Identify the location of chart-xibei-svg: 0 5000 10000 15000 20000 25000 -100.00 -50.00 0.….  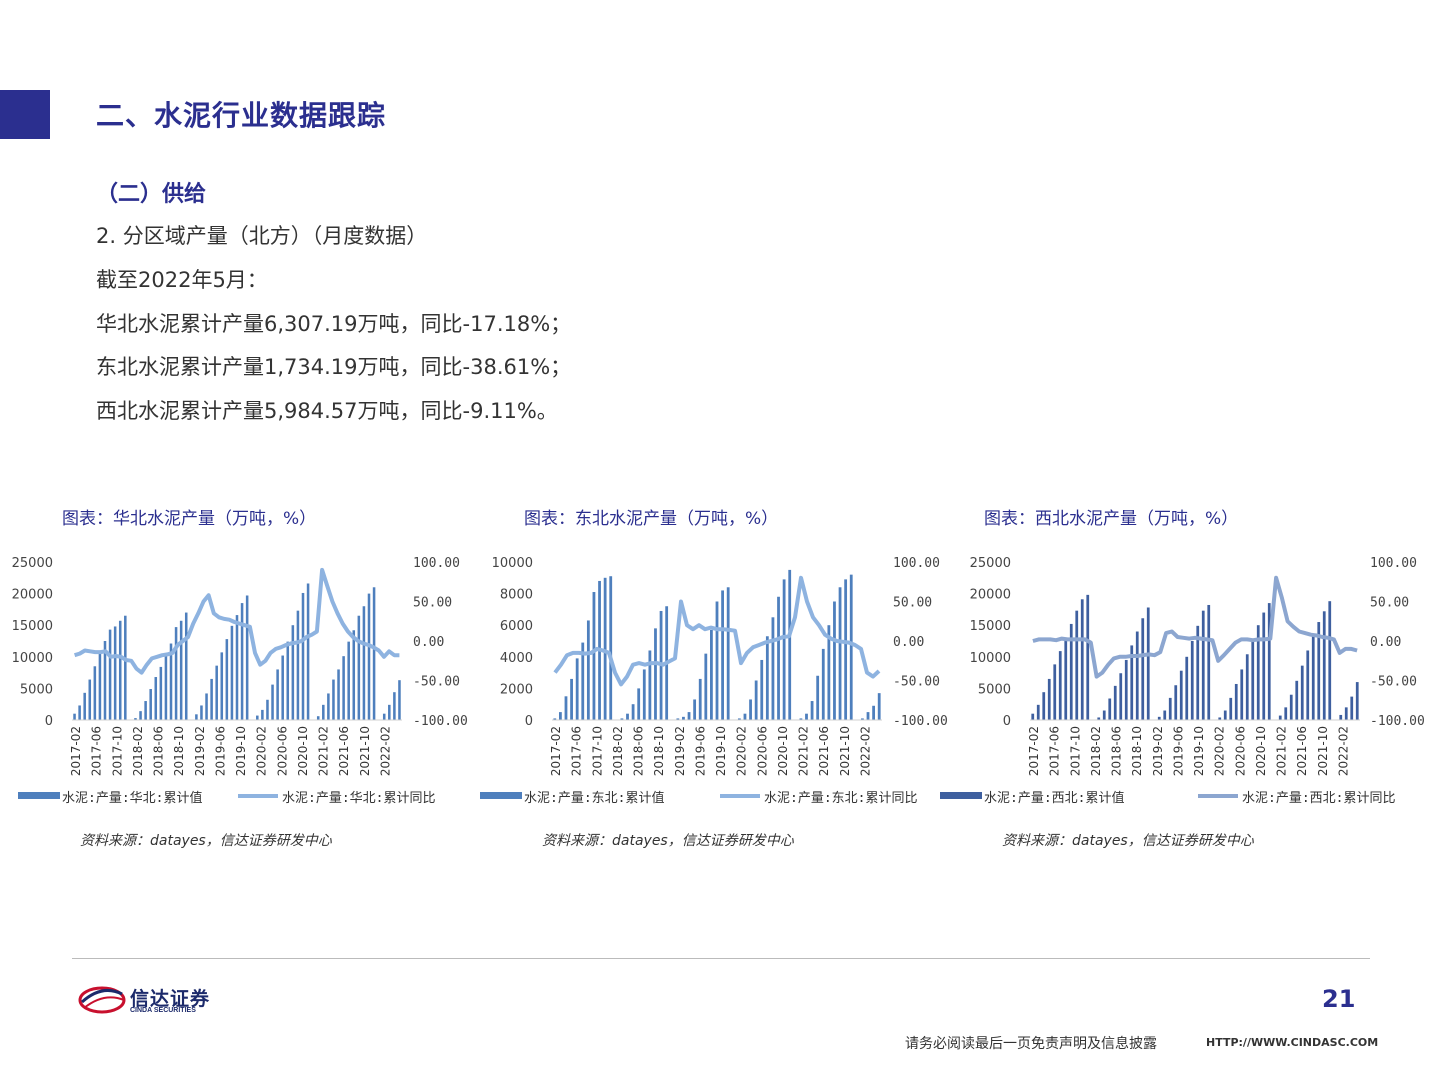
(1182, 681).